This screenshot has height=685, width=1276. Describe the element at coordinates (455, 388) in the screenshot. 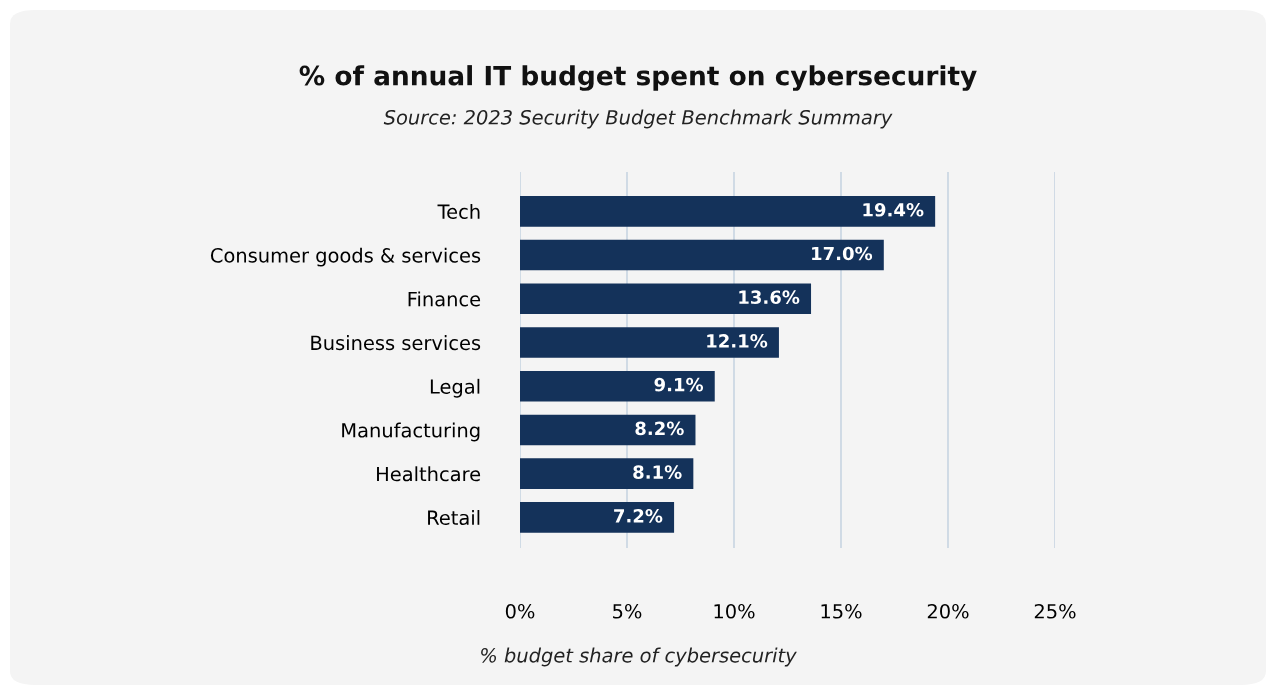

I see `y-tick-label: Legal` at that location.